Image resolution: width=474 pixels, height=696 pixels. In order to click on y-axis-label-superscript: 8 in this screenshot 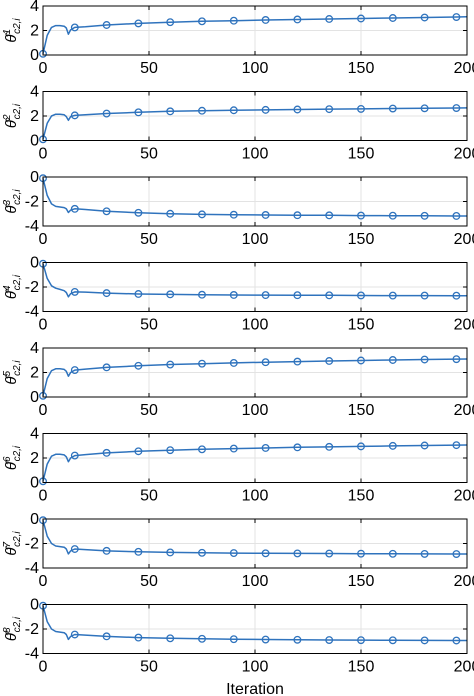, I will do `click(7, 630)`.